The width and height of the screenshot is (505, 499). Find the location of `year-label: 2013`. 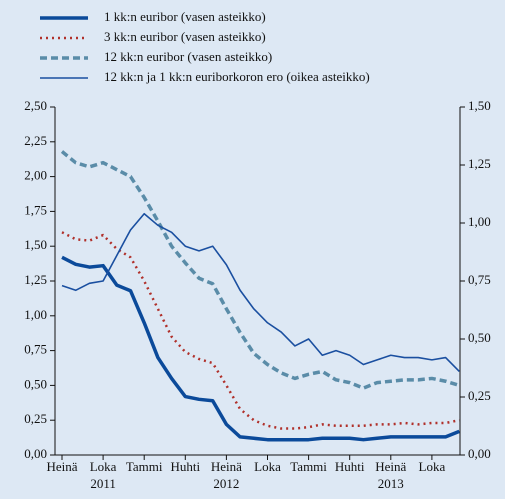

year-label: 2013 is located at coordinates (391, 483).